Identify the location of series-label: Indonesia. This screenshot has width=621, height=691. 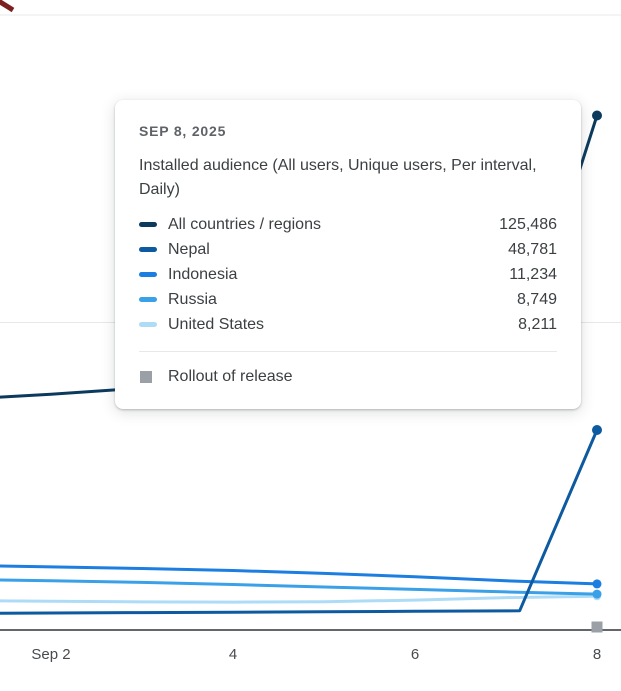
(203, 274).